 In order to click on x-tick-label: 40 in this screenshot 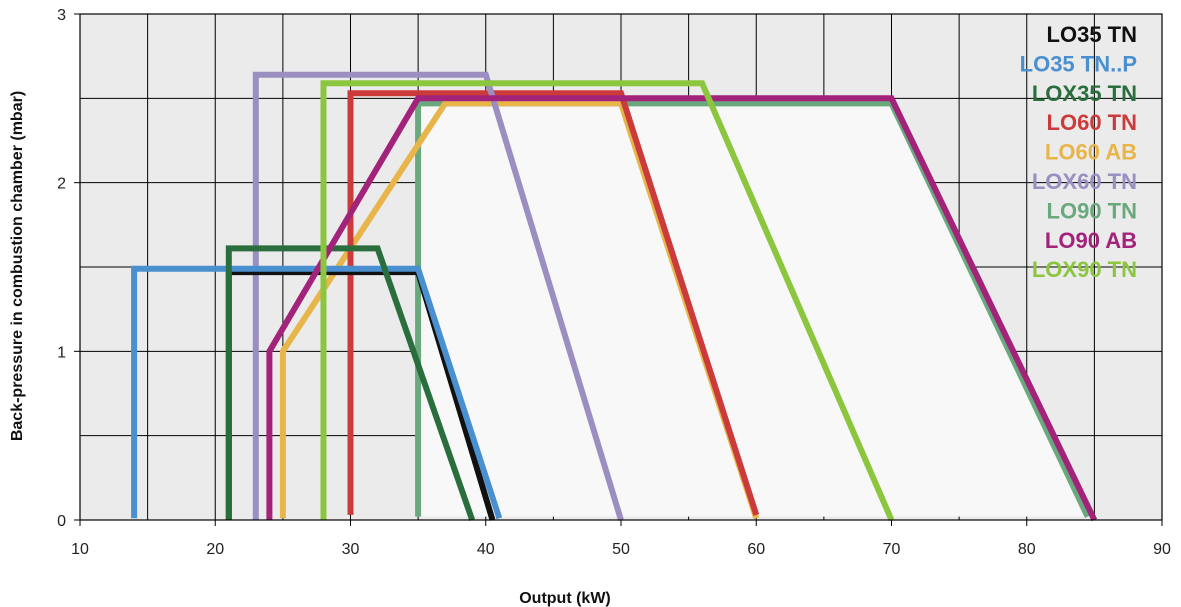, I will do `click(486, 549)`.